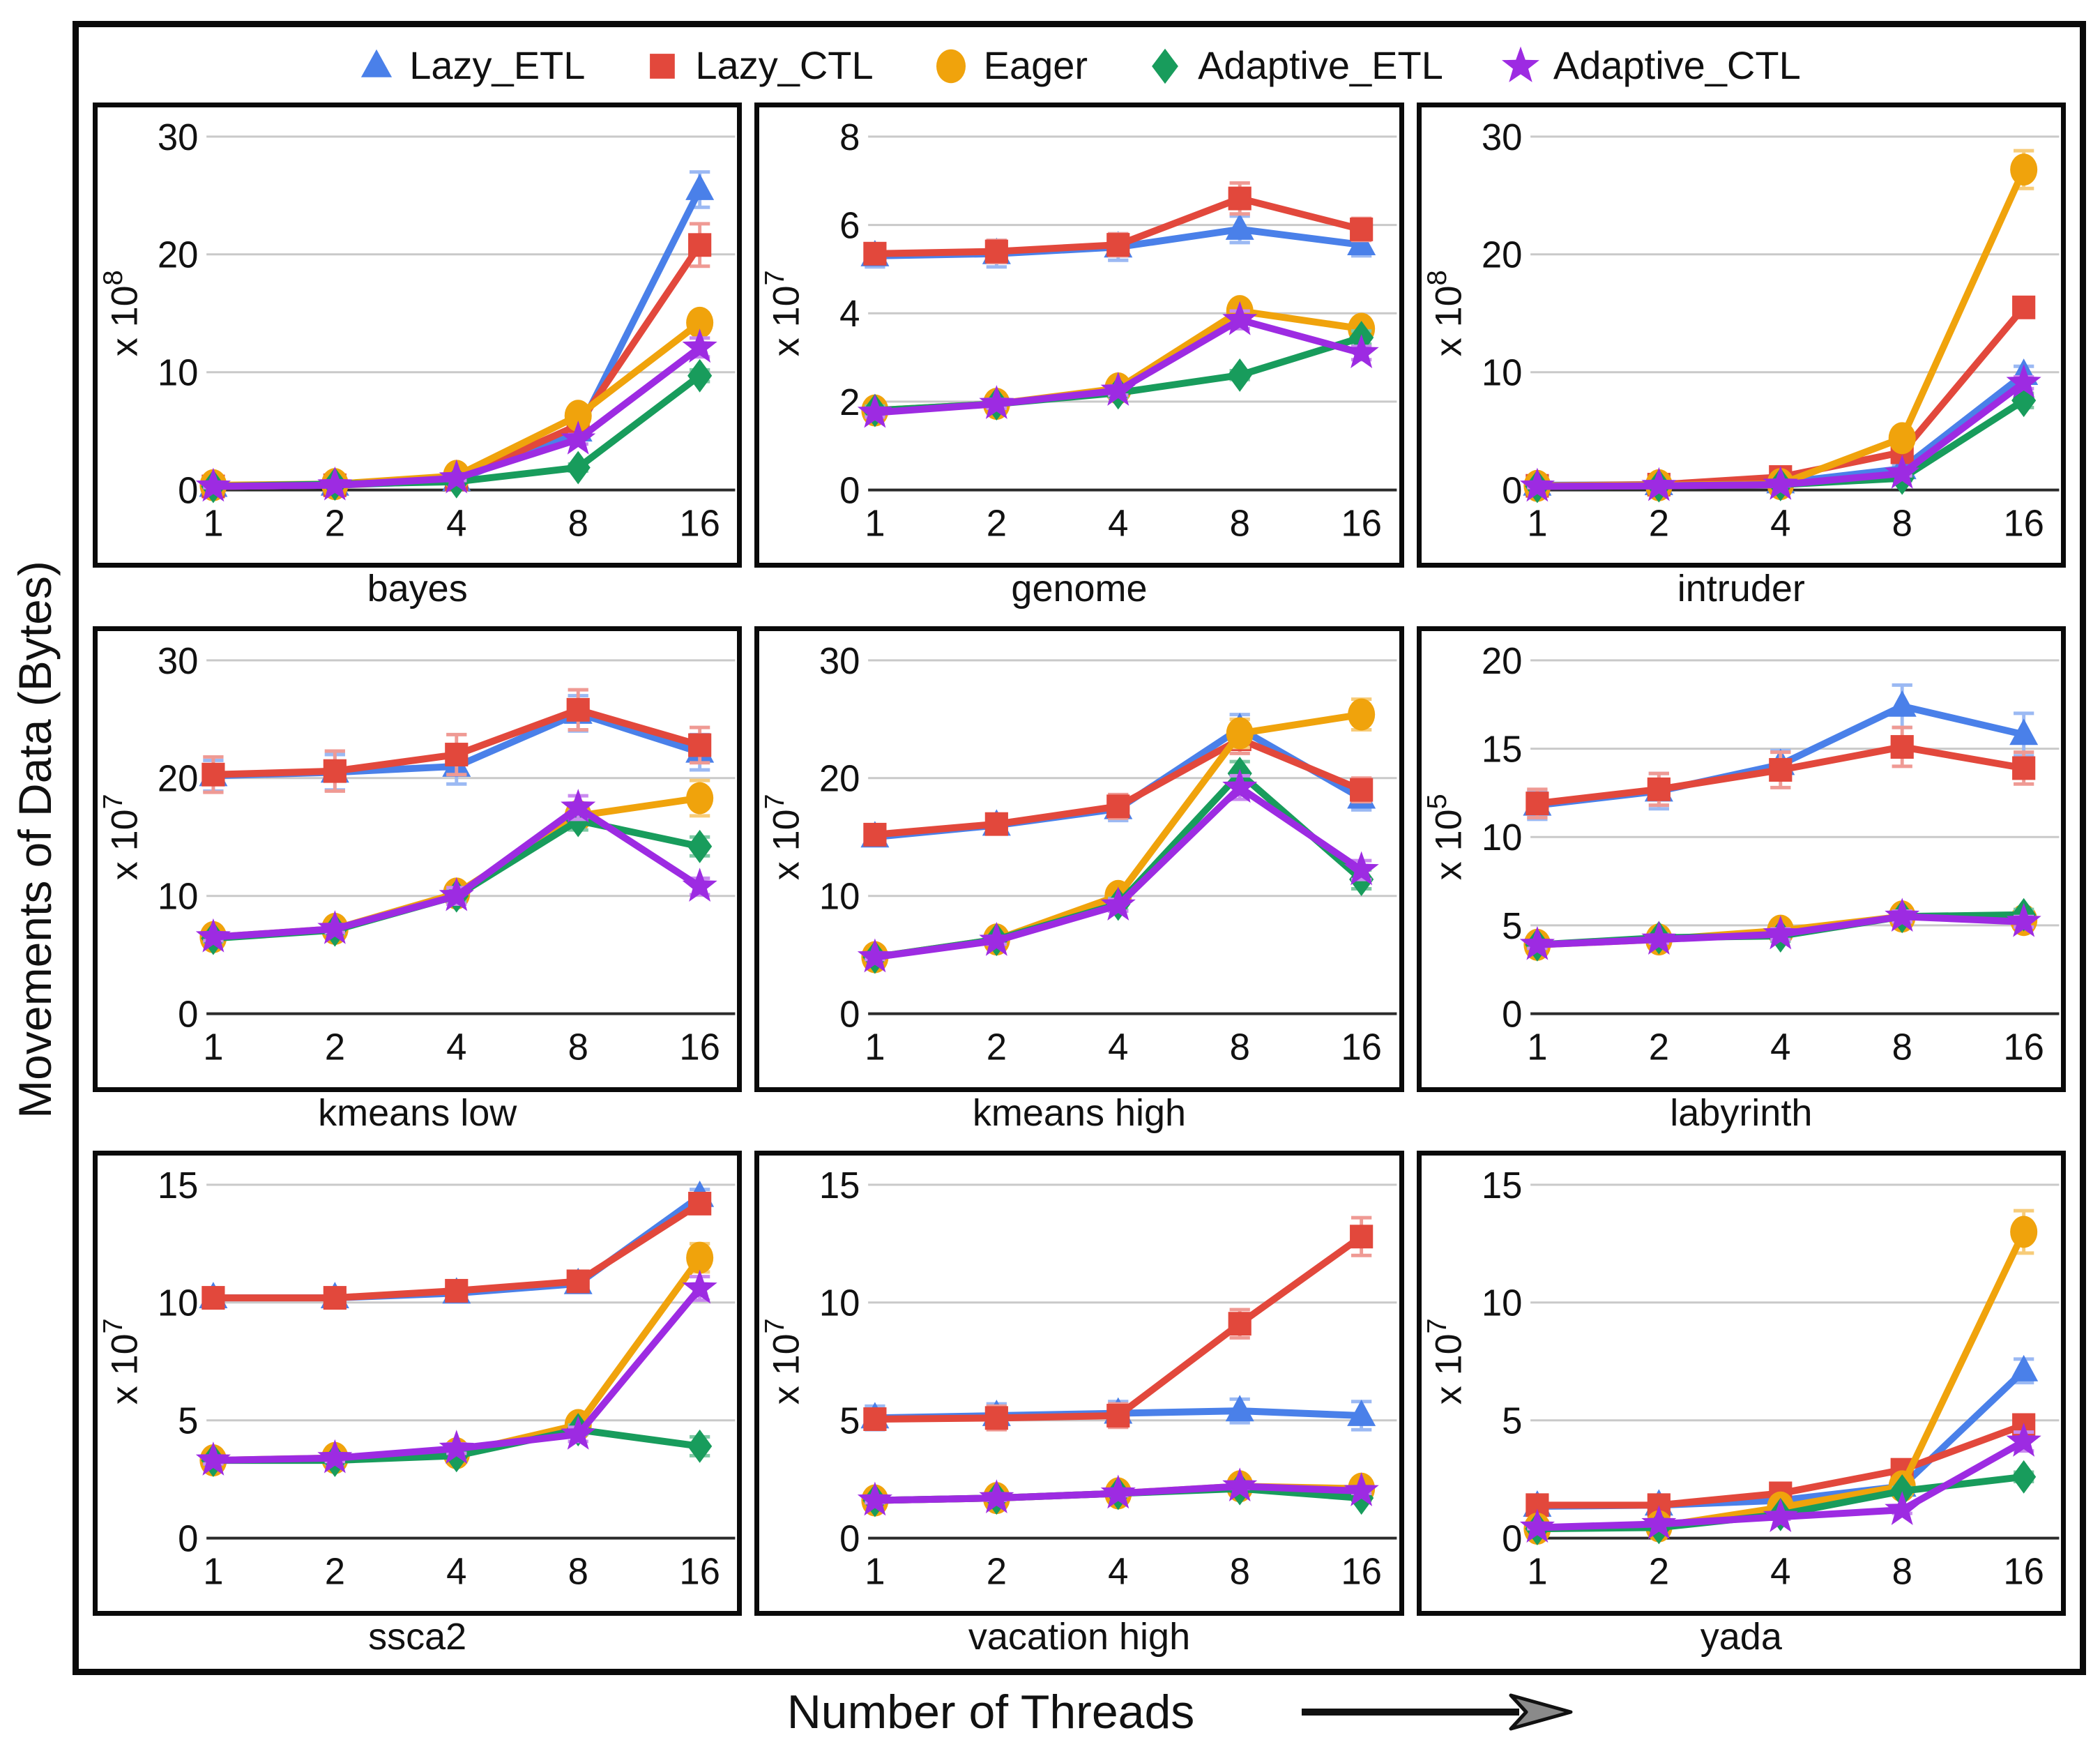  What do you see at coordinates (1437, 1712) in the screenshot?
I see `right-arrow-icon` at bounding box center [1437, 1712].